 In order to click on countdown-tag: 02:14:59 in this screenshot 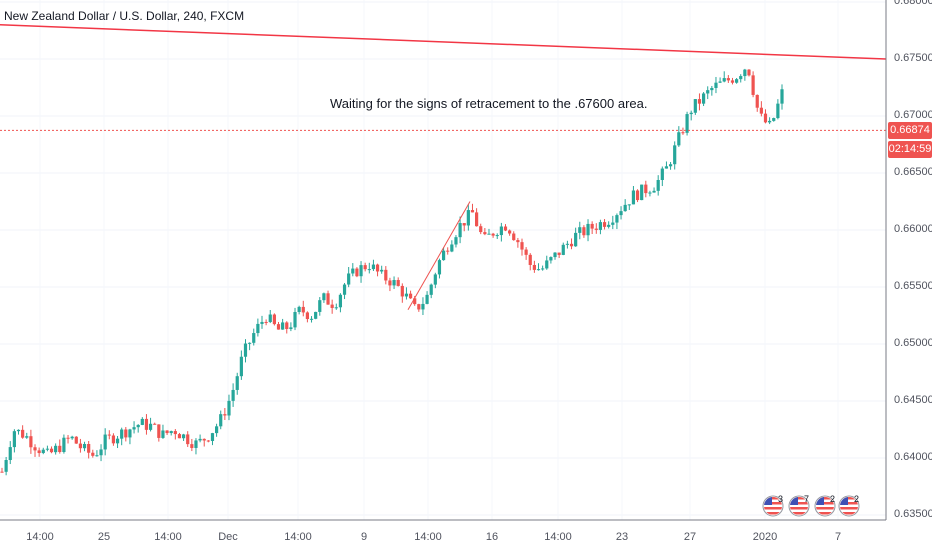, I will do `click(910, 150)`.